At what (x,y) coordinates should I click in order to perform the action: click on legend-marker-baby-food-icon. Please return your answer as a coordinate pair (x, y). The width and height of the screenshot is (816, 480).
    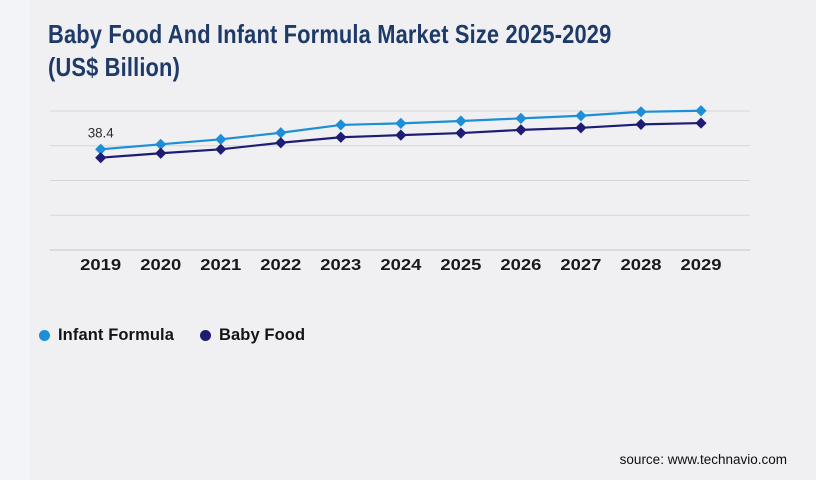
    Looking at the image, I should click on (205, 335).